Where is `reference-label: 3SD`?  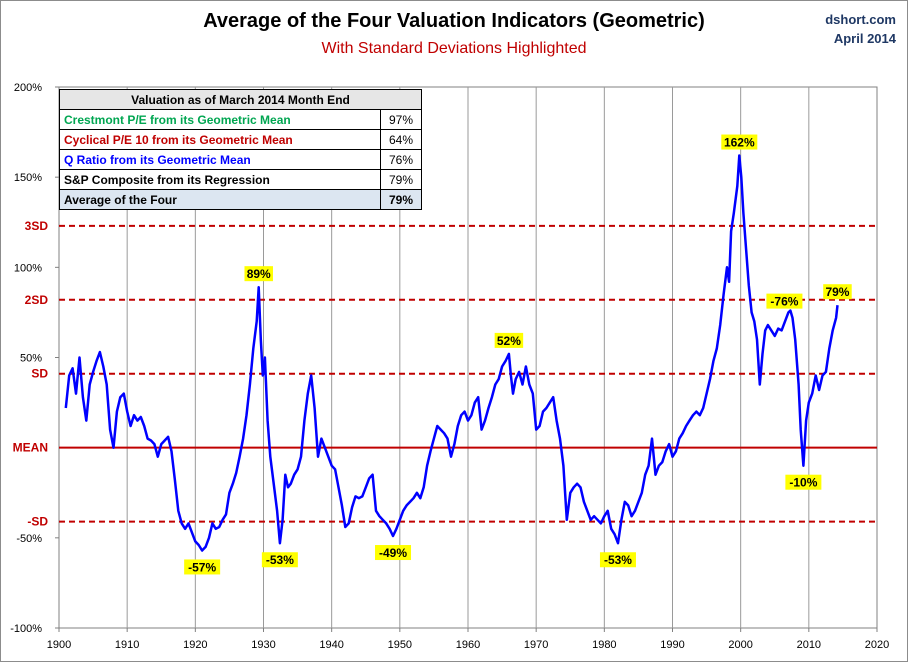 reference-label: 3SD is located at coordinates (37, 226).